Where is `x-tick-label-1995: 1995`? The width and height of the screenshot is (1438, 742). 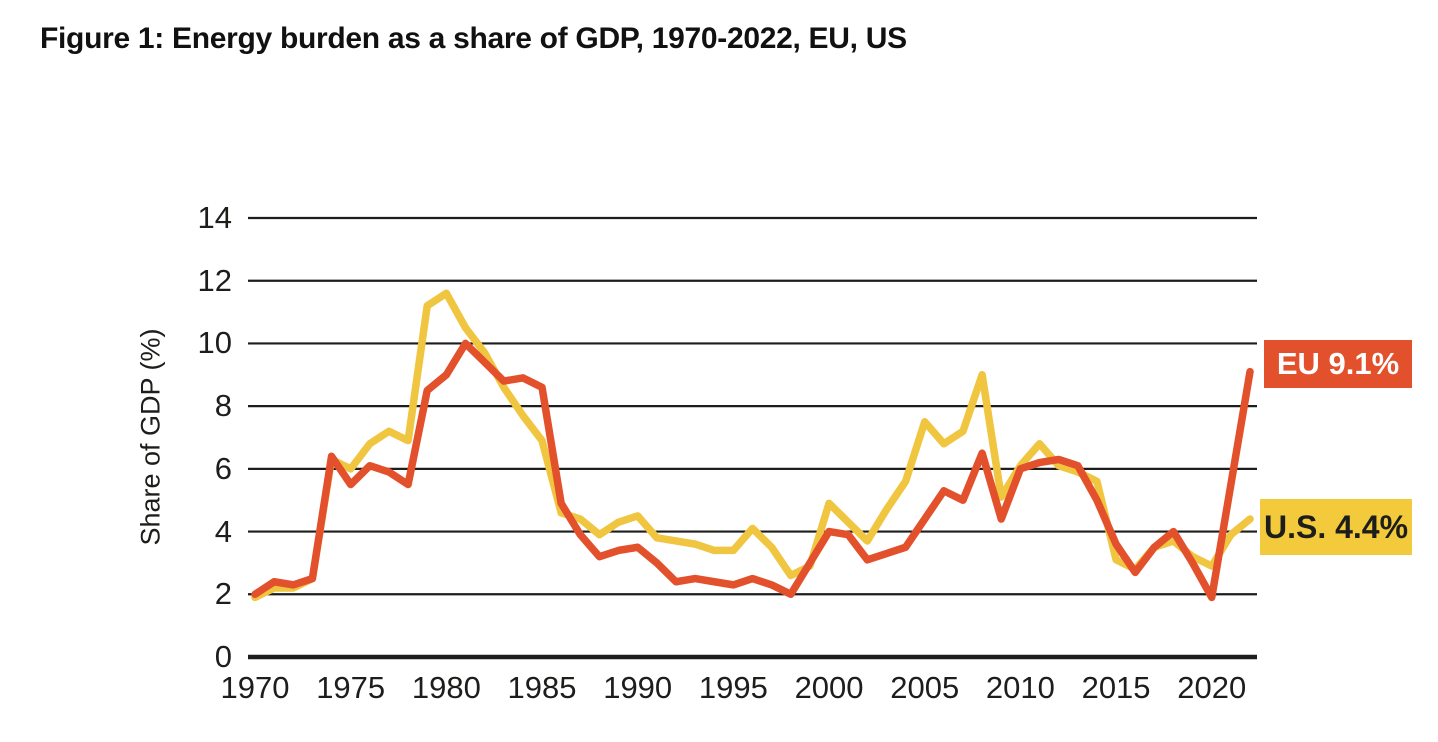
x-tick-label-1995: 1995 is located at coordinates (733, 687).